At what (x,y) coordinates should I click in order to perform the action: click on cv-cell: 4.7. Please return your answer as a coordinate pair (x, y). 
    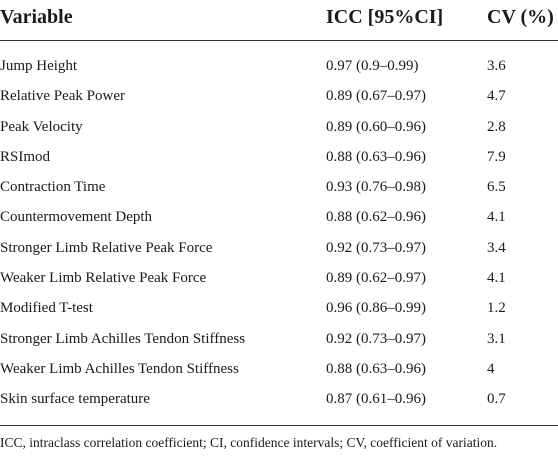
    Looking at the image, I should click on (496, 96).